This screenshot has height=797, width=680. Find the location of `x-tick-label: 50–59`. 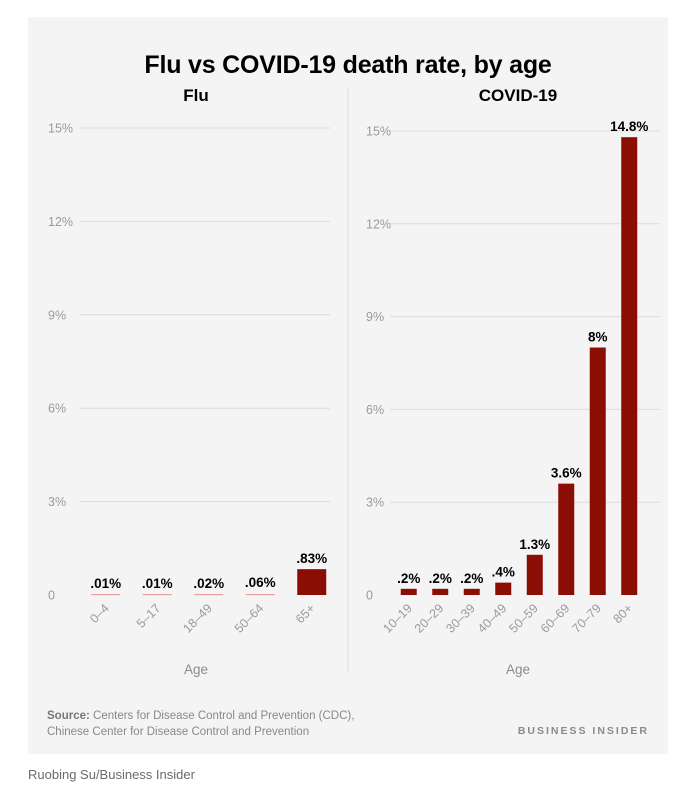

x-tick-label: 50–59 is located at coordinates (523, 618).